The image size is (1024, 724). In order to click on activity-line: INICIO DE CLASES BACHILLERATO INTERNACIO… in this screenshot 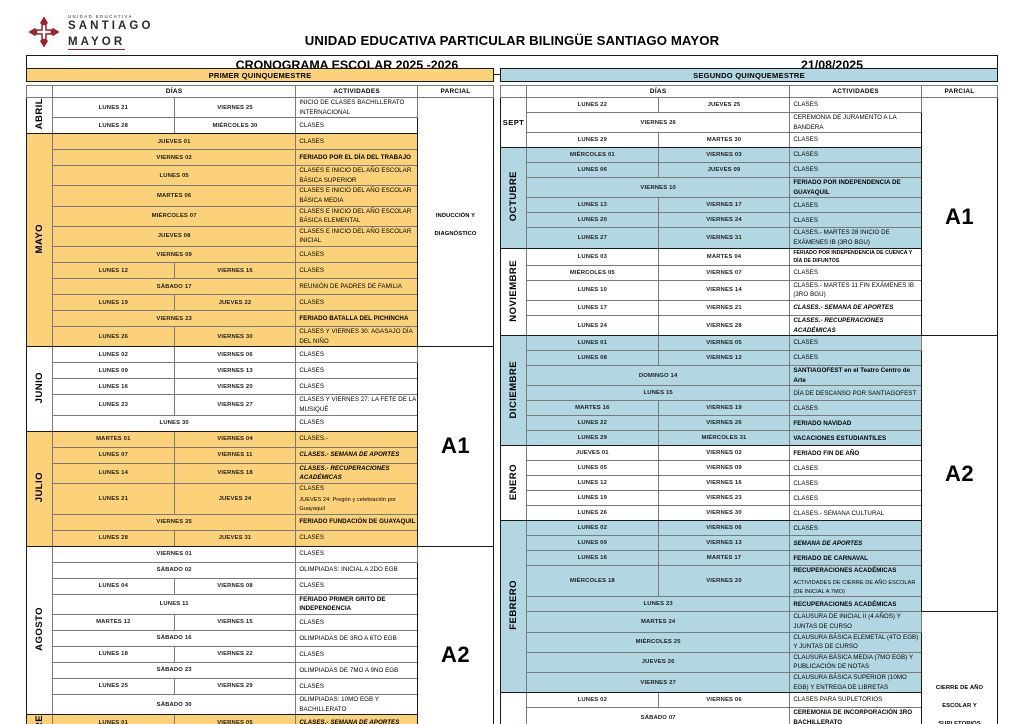, I will do `click(352, 107)`.